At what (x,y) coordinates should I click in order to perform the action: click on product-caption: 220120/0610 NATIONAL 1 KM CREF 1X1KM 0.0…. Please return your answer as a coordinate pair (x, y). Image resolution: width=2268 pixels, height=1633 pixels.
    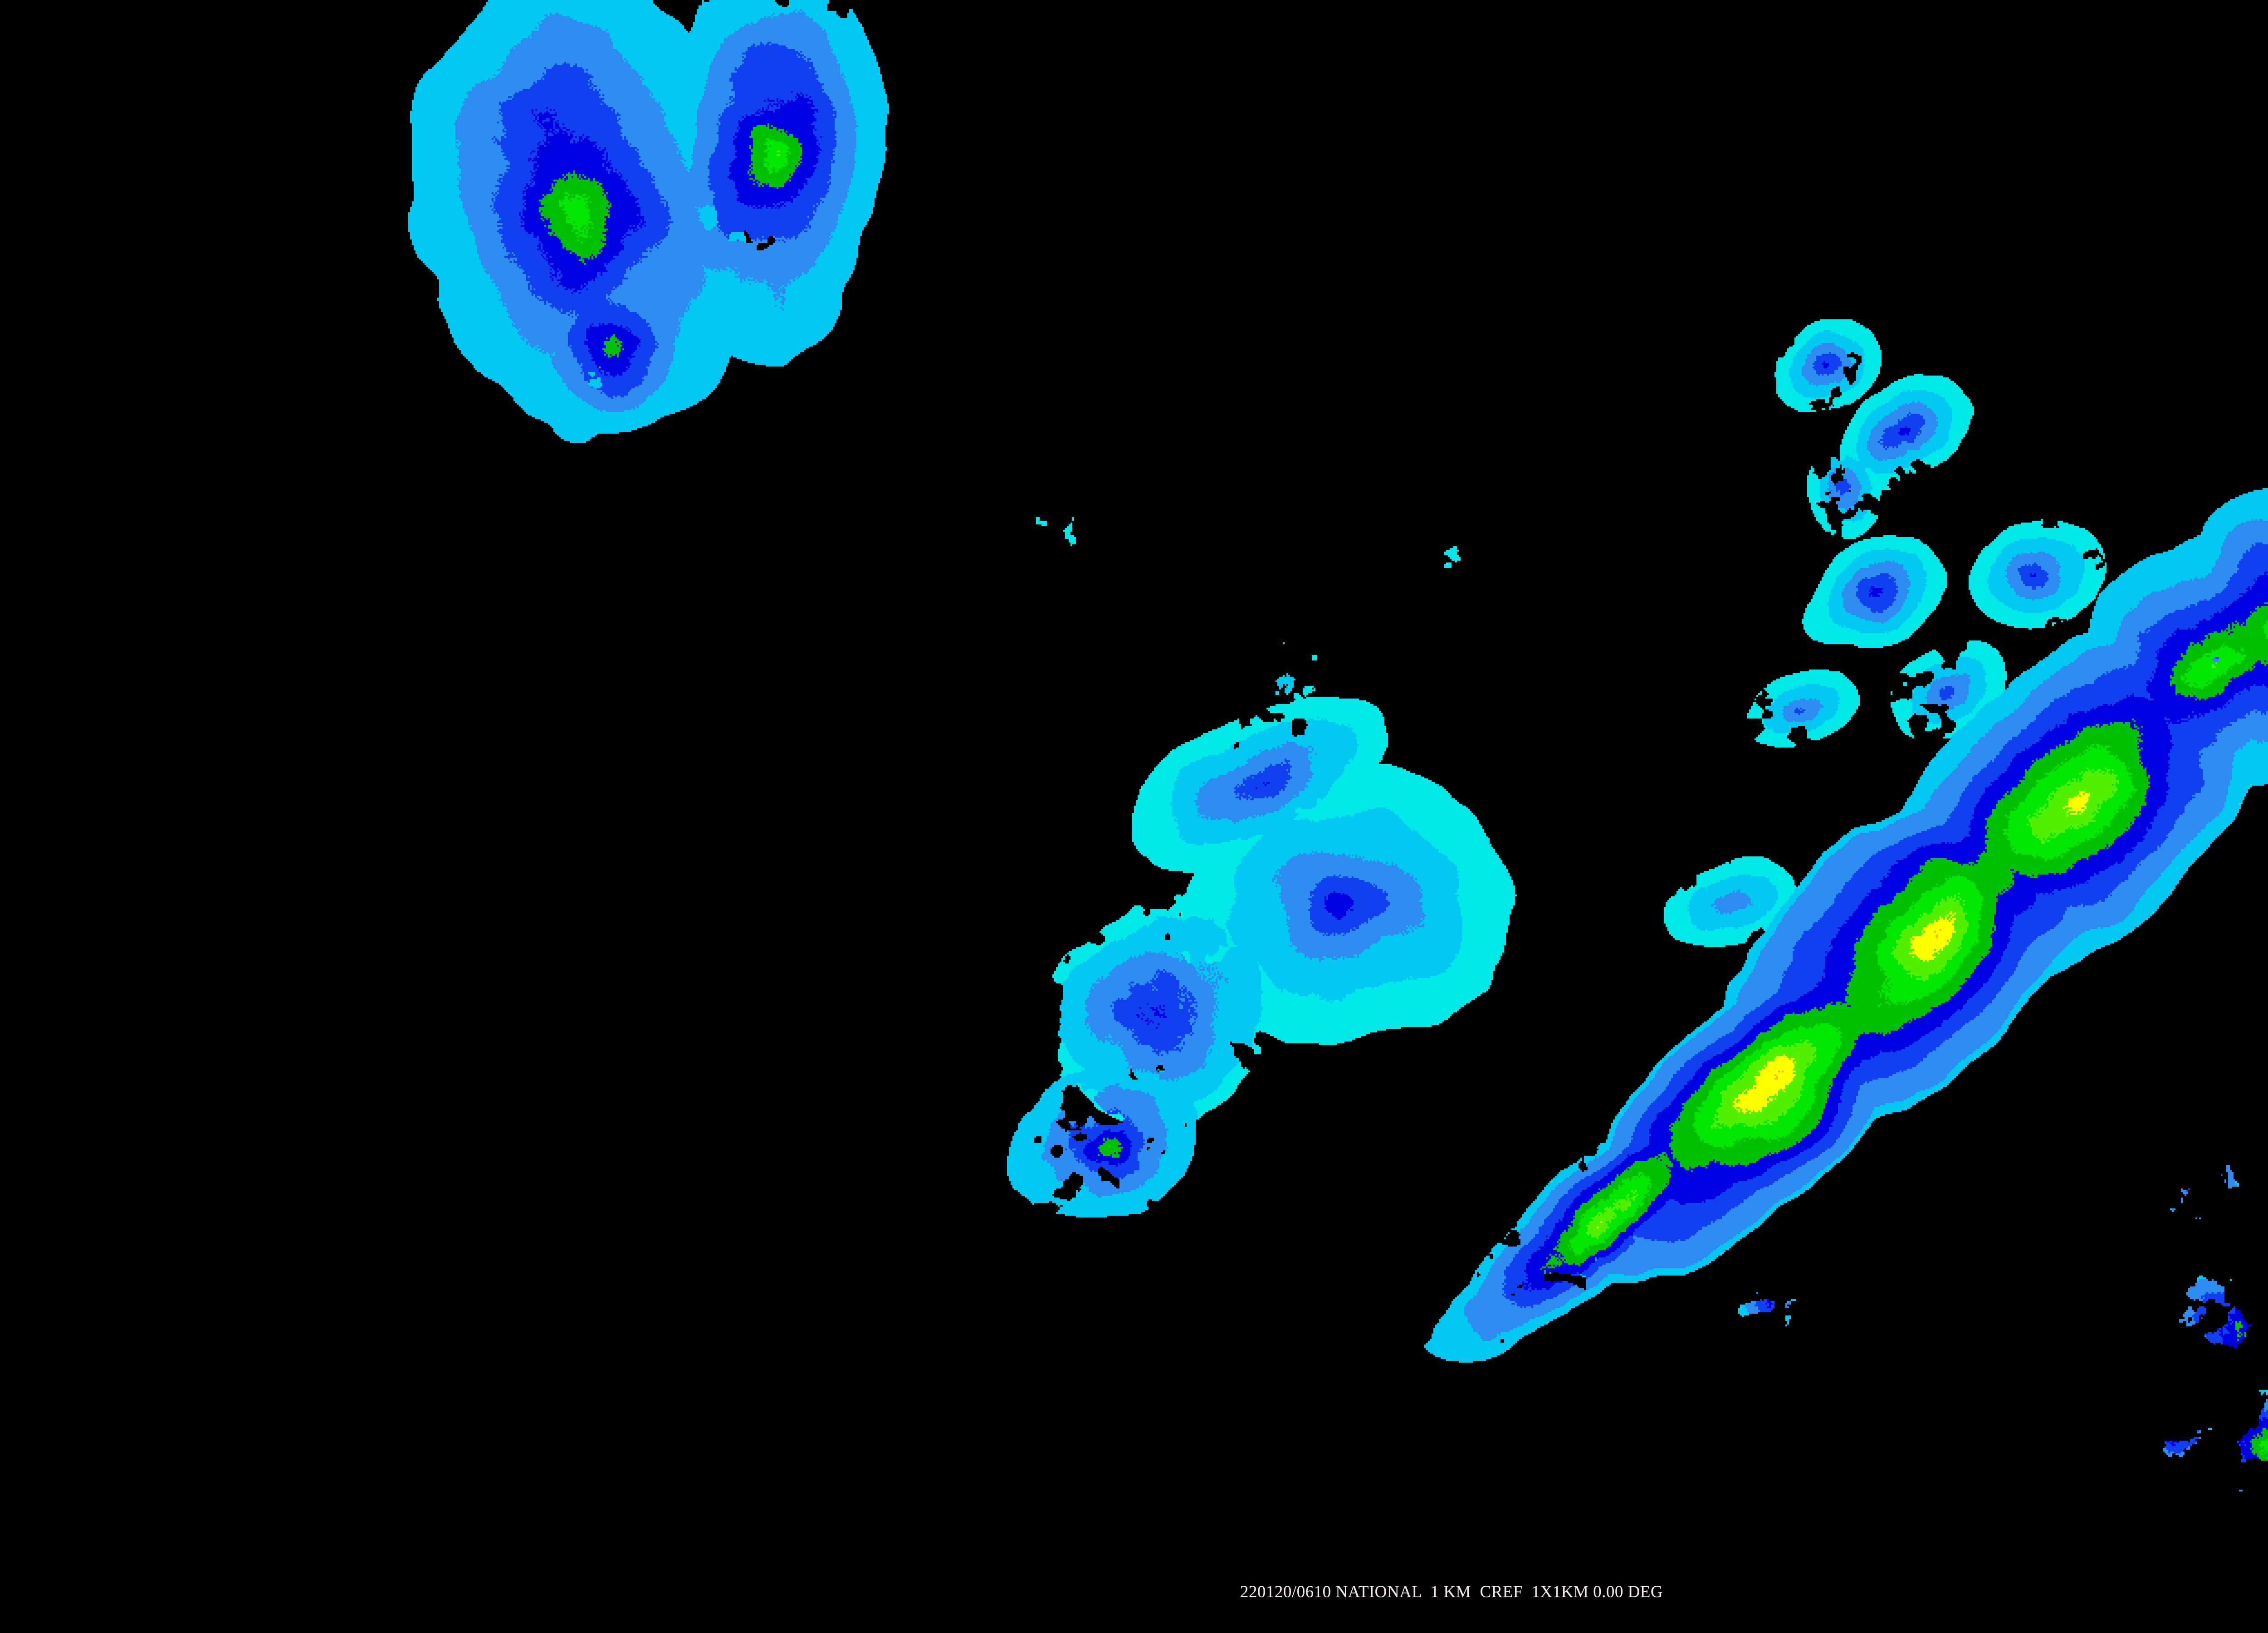
    Looking at the image, I should click on (1452, 1592).